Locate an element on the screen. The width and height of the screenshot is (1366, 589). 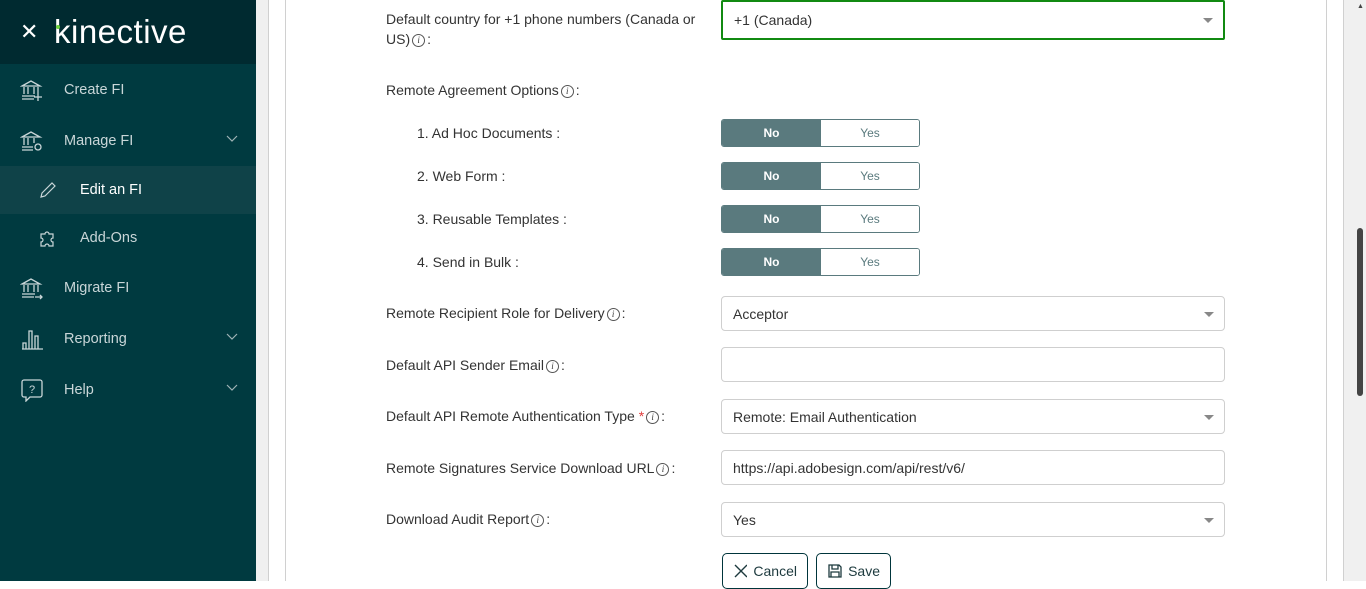
close-icon: ✕ is located at coordinates (29, 31).